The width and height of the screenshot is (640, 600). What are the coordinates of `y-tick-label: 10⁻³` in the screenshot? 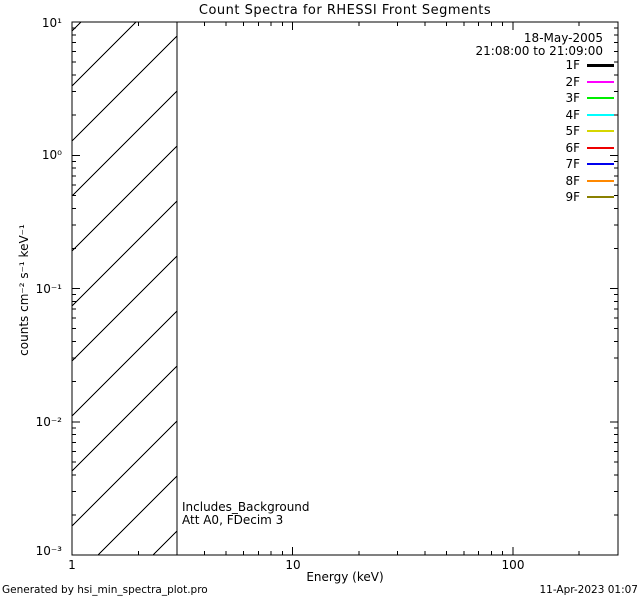 It's located at (48, 551).